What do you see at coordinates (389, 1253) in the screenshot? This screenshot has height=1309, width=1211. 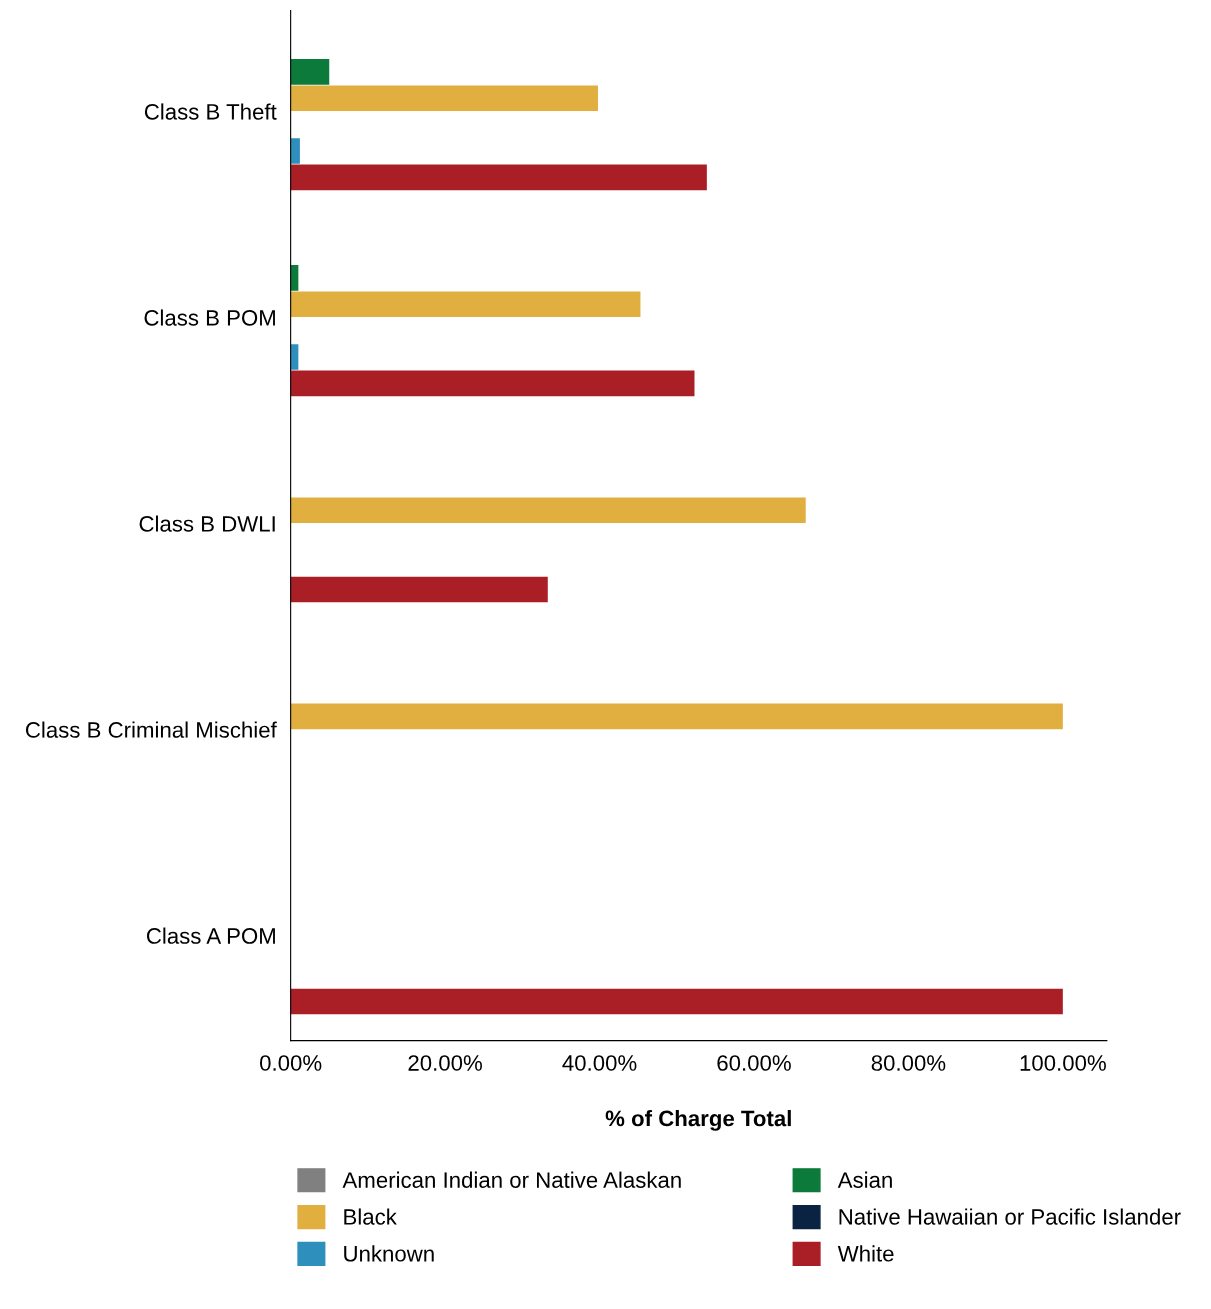 I see `legend-label: Unknown` at bounding box center [389, 1253].